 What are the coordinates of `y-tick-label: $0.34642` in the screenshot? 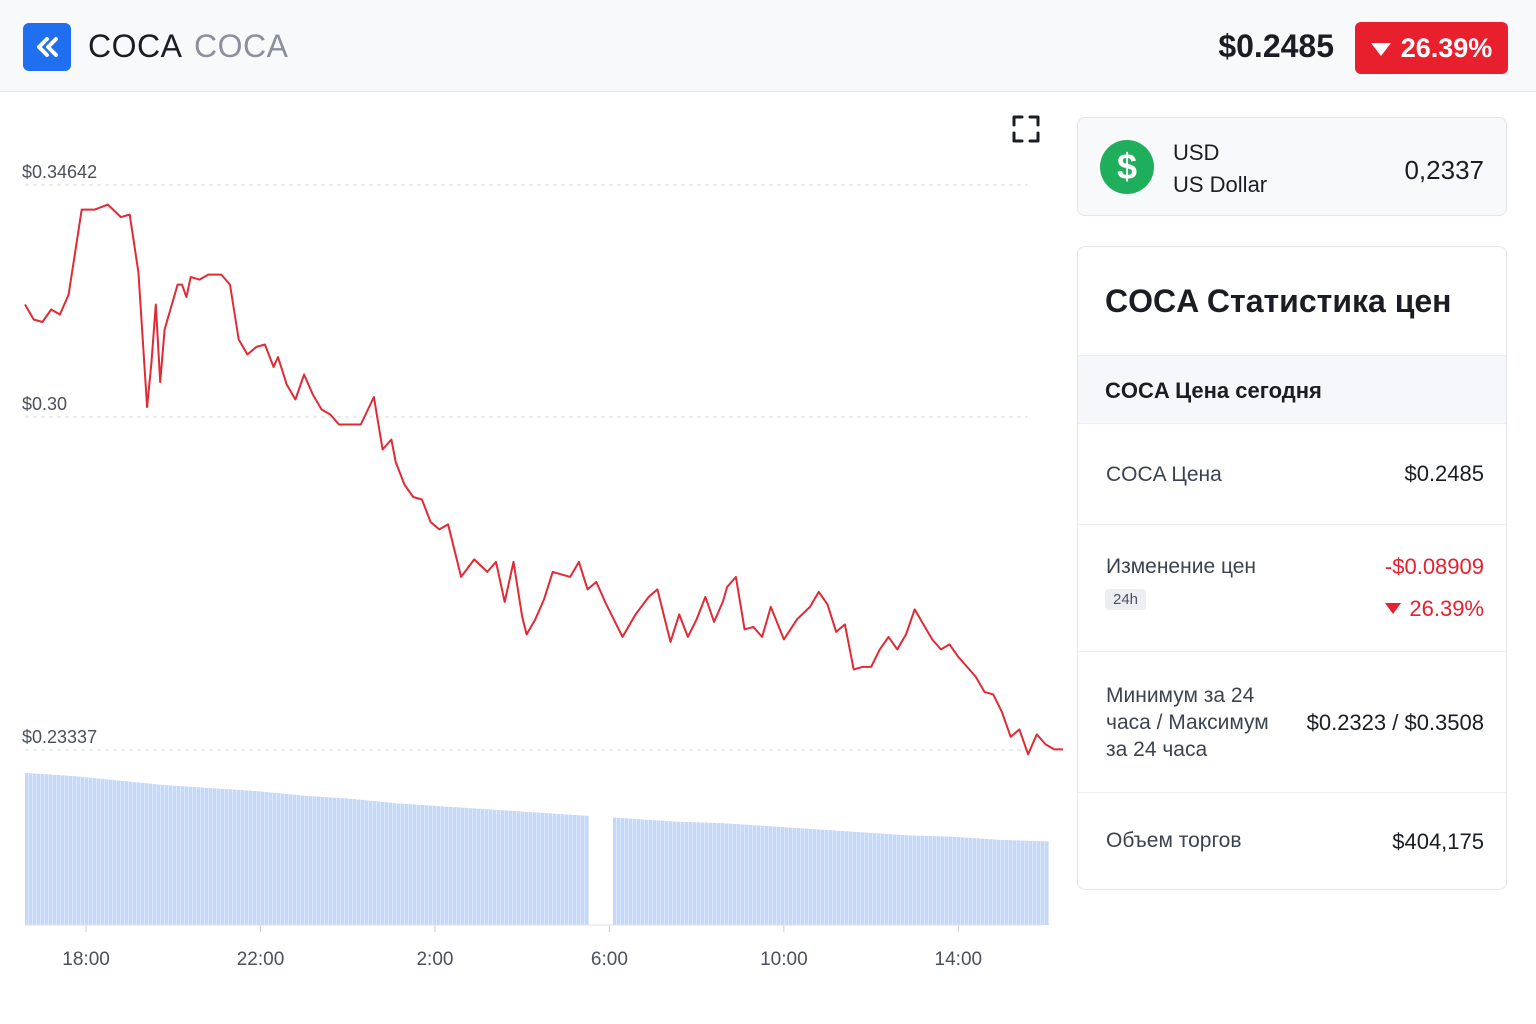 It's located at (59, 172).